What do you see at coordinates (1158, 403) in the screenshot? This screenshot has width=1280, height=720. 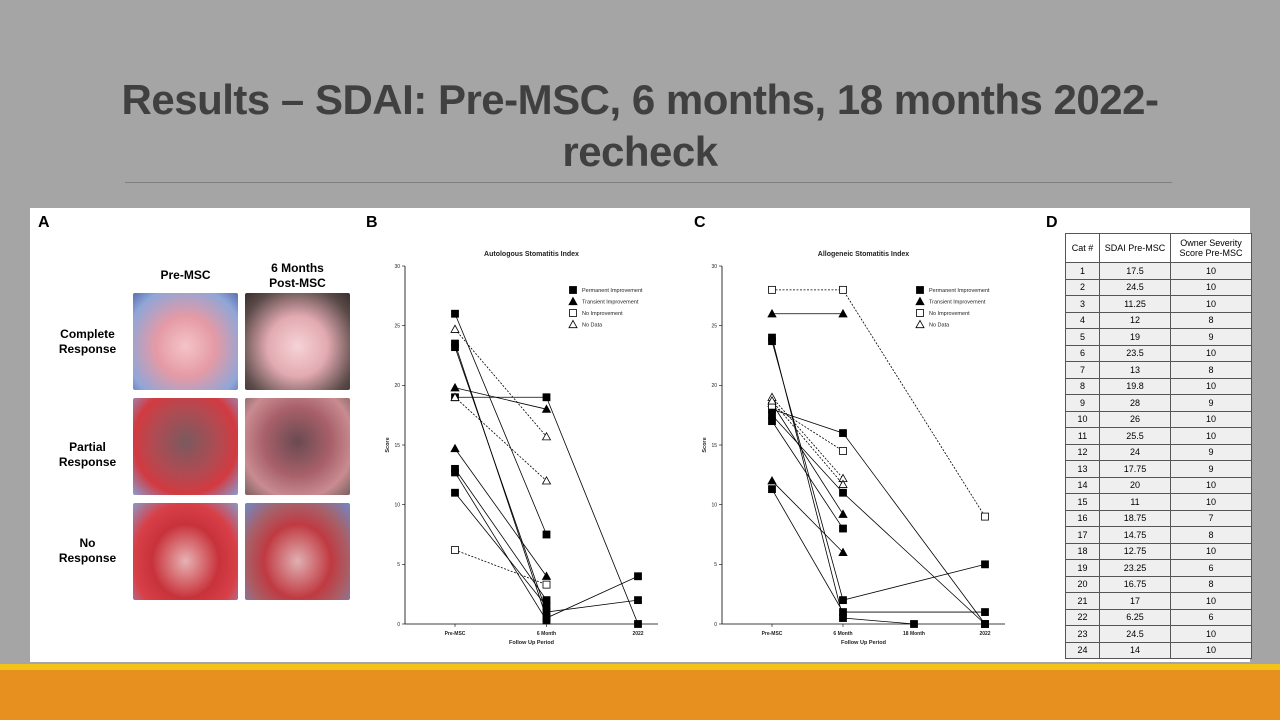 I see `table-row: 9 28 9` at bounding box center [1158, 403].